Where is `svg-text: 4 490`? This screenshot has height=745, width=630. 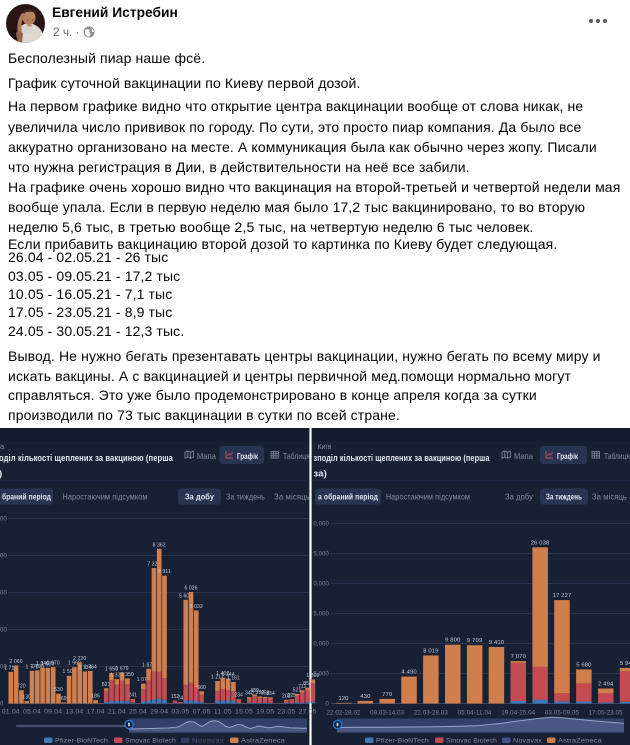 svg-text: 4 490 is located at coordinates (409, 673).